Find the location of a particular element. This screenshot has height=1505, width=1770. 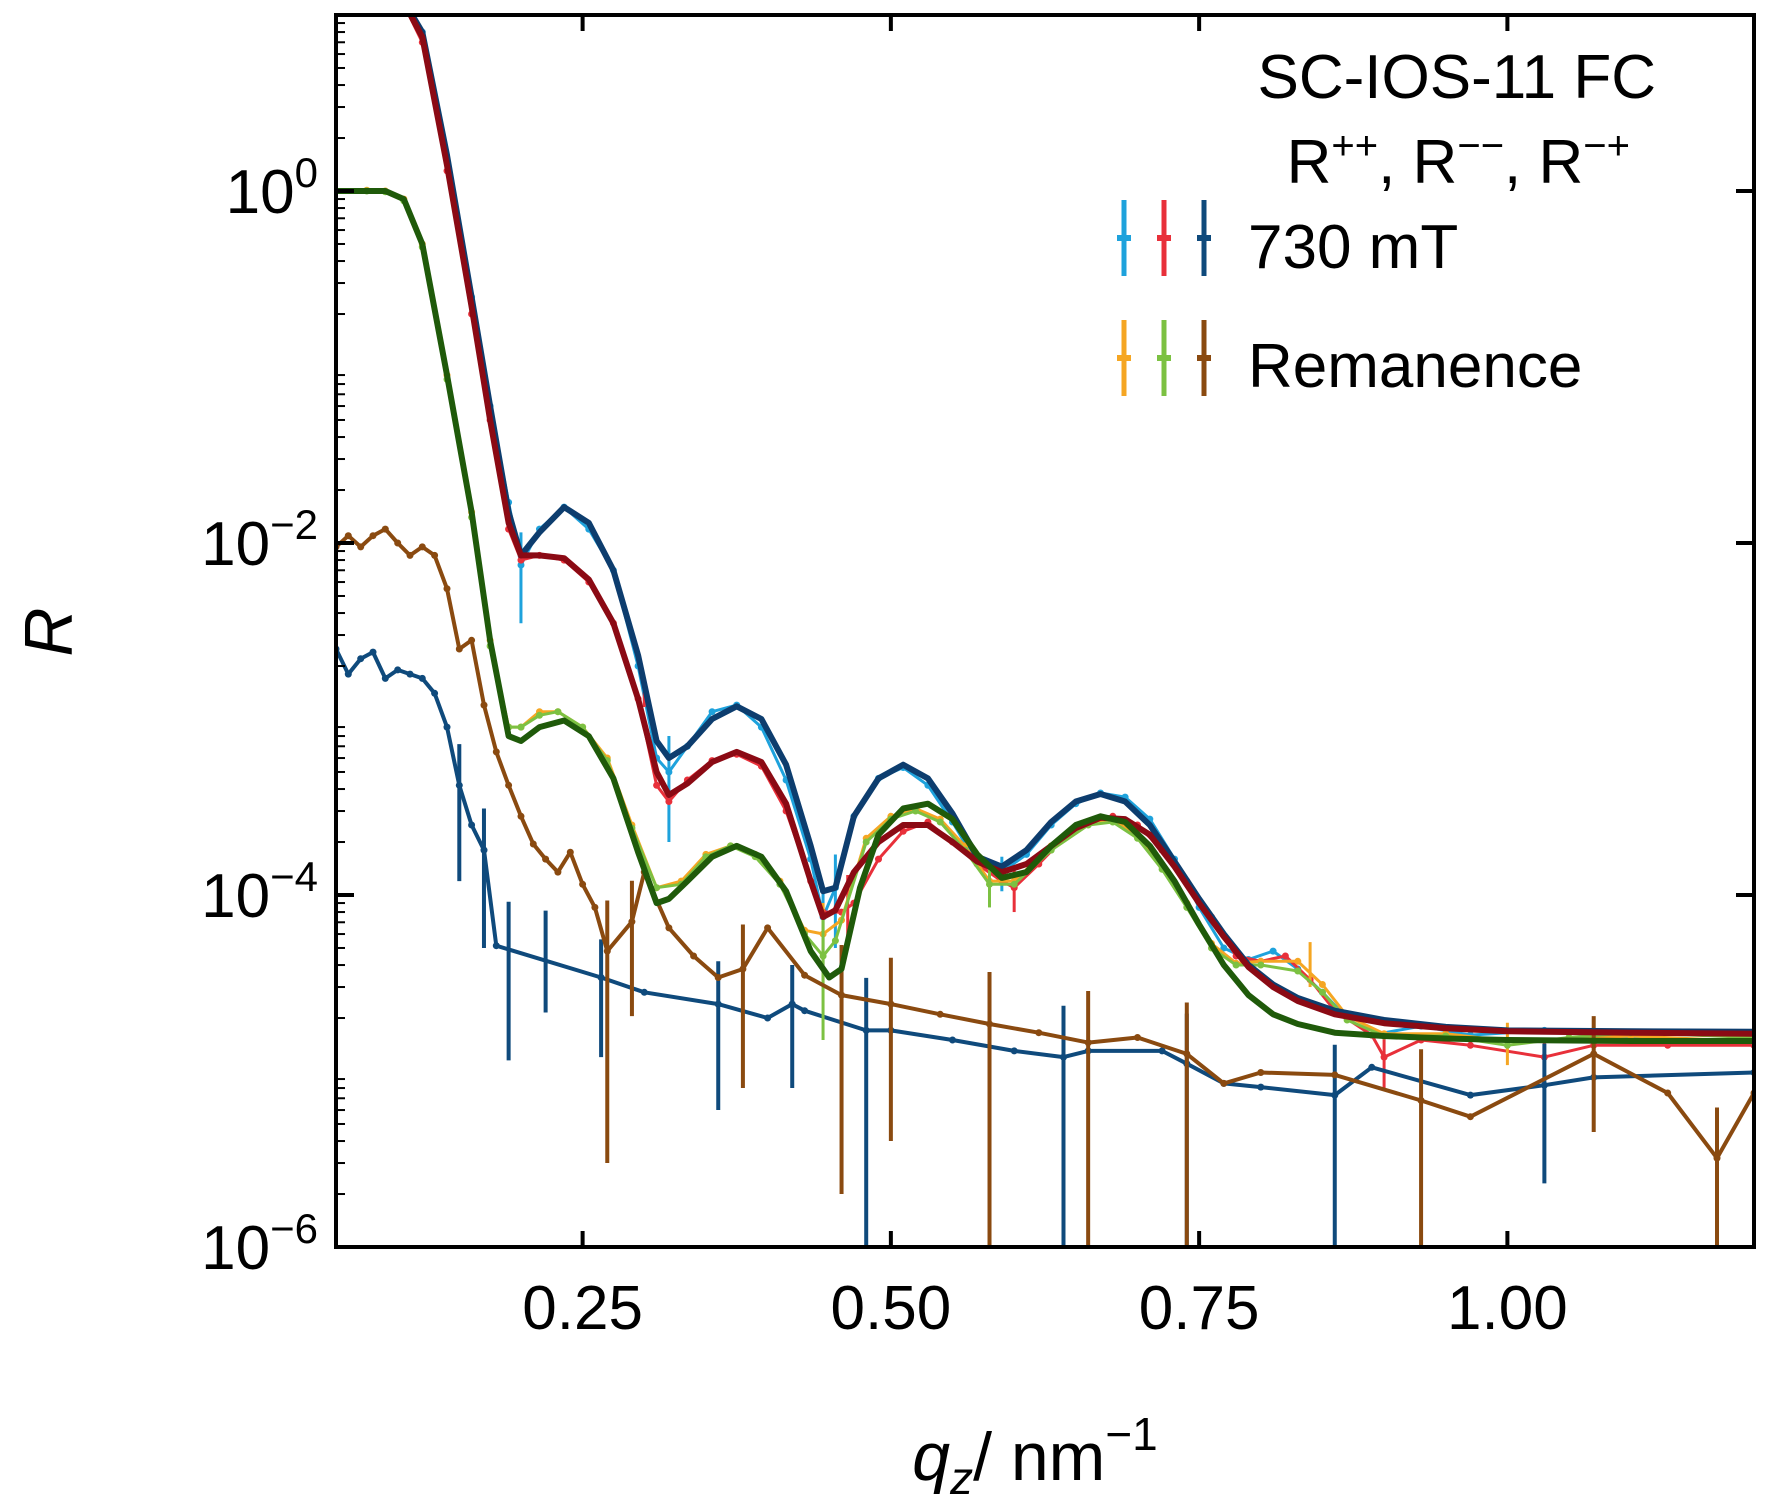

legend-label-remanence: Remanence is located at coordinates (1415, 366).